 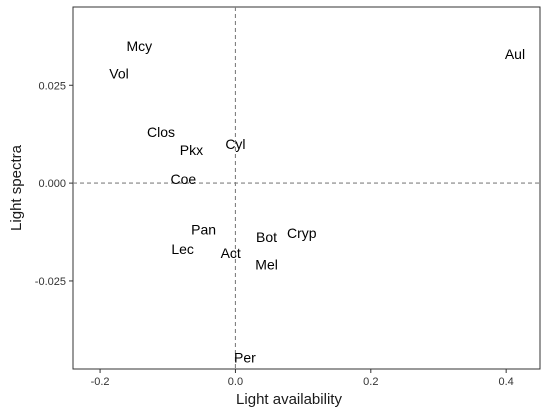 What do you see at coordinates (506, 382) in the screenshot?
I see `x-tick-label: 0.4` at bounding box center [506, 382].